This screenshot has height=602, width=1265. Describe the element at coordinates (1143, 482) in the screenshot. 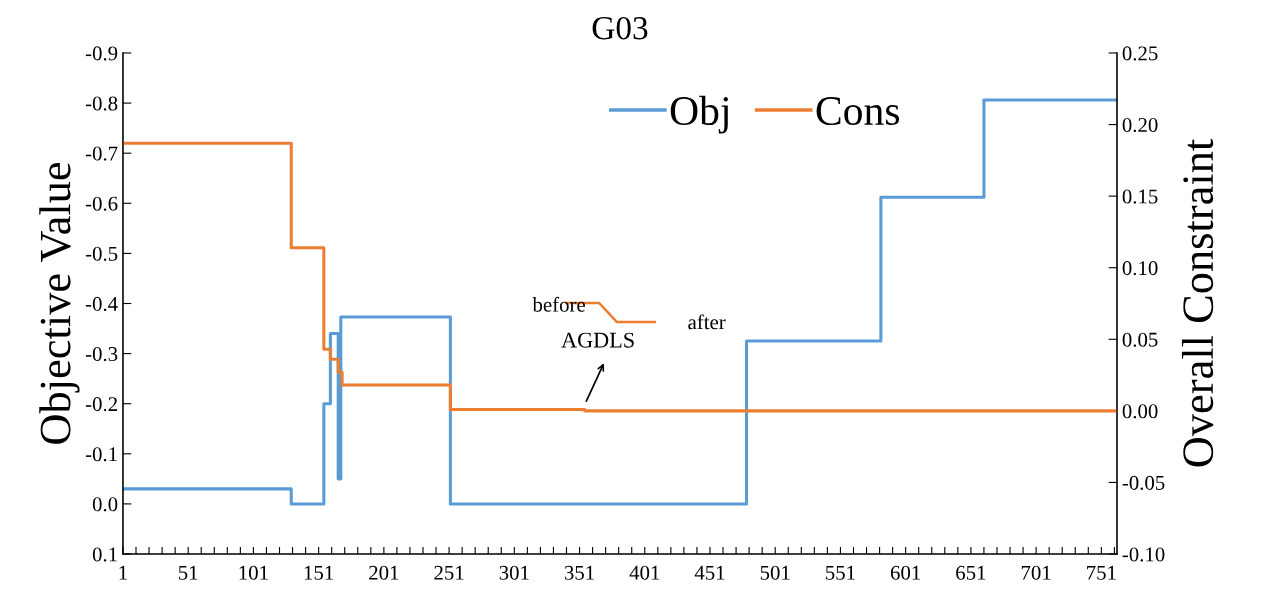

I see `y2-tick-label: -0.05` at that location.